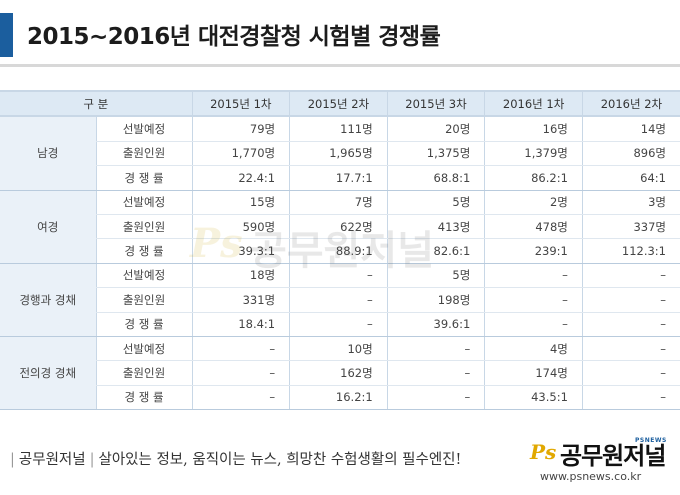  Describe the element at coordinates (240, 129) in the screenshot. I see `table-cell: 79명` at that location.